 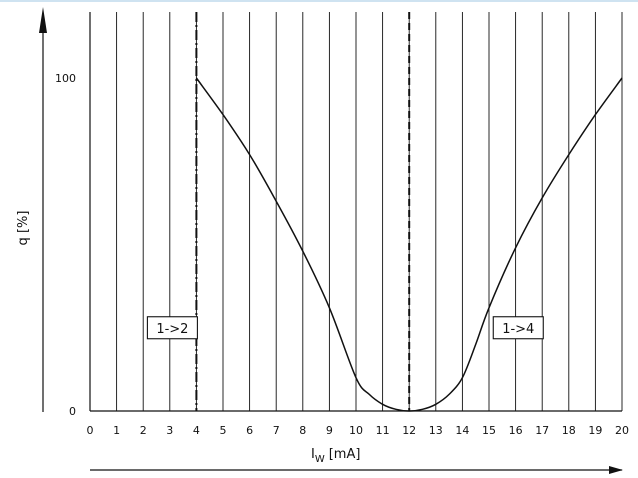 I want to click on x-tick-10: 10, so click(x=356, y=430).